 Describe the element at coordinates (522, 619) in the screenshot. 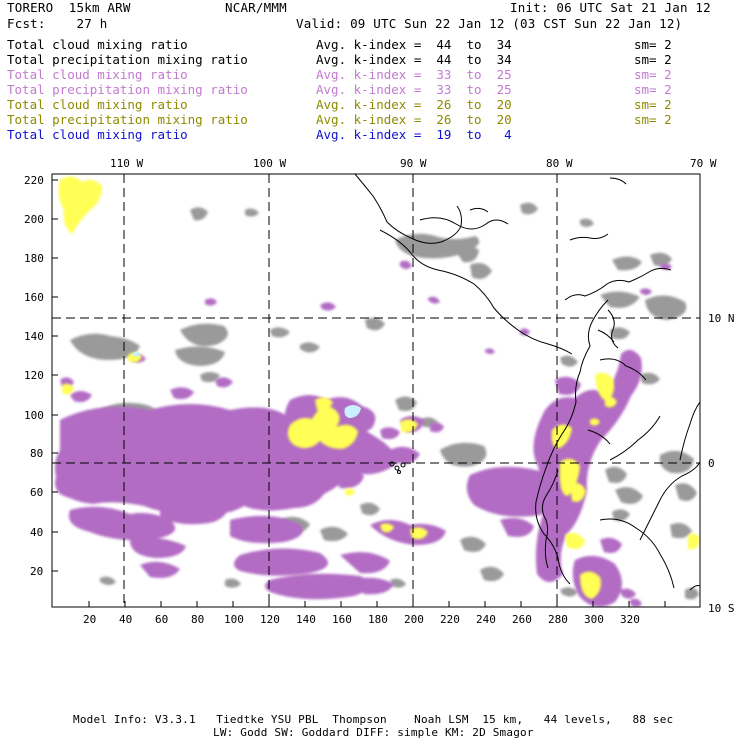

I see `x-tick-label: 260` at that location.